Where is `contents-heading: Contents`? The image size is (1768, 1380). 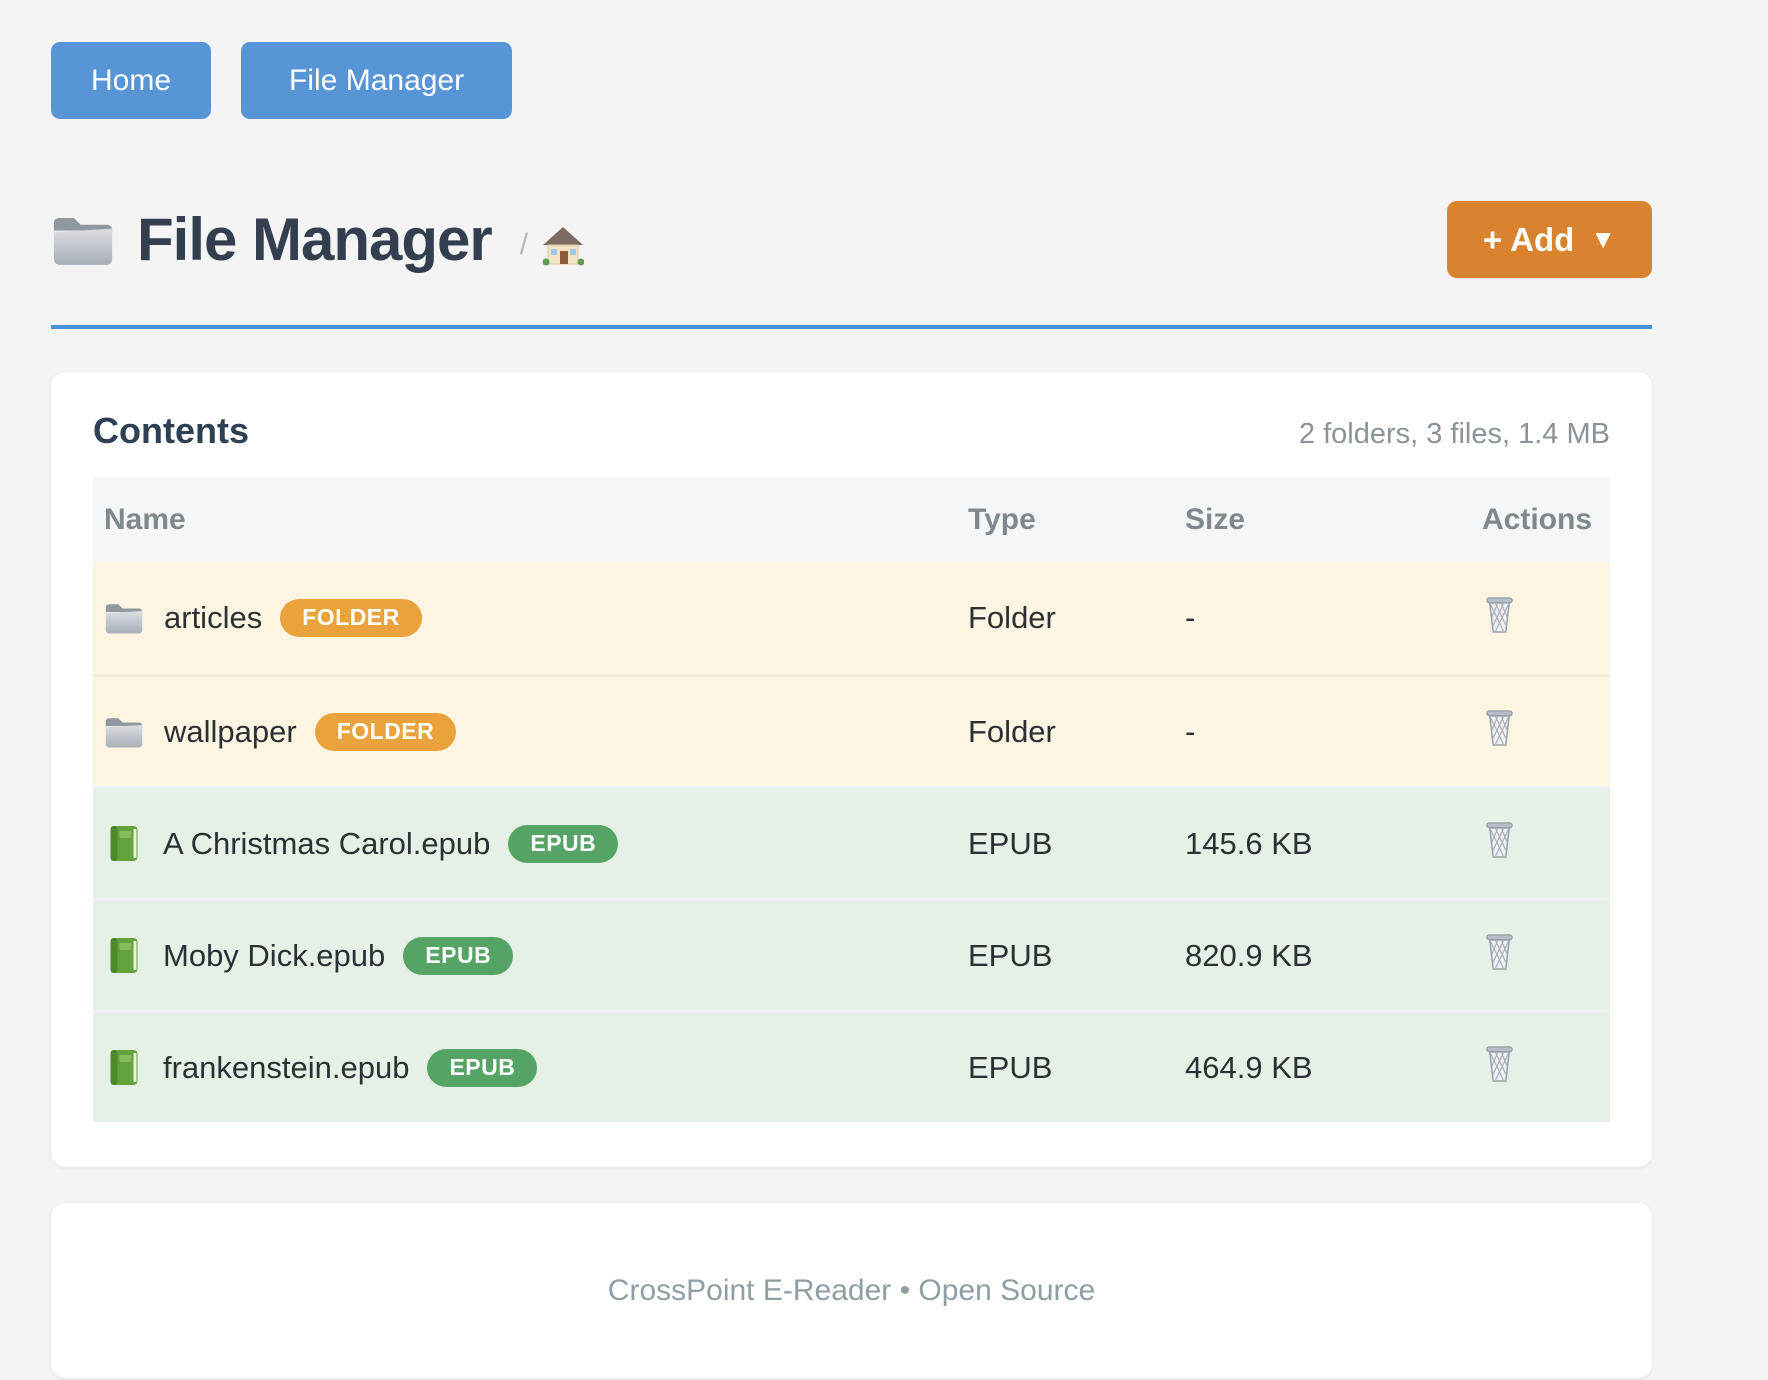
contents-heading: Contents is located at coordinates (171, 430).